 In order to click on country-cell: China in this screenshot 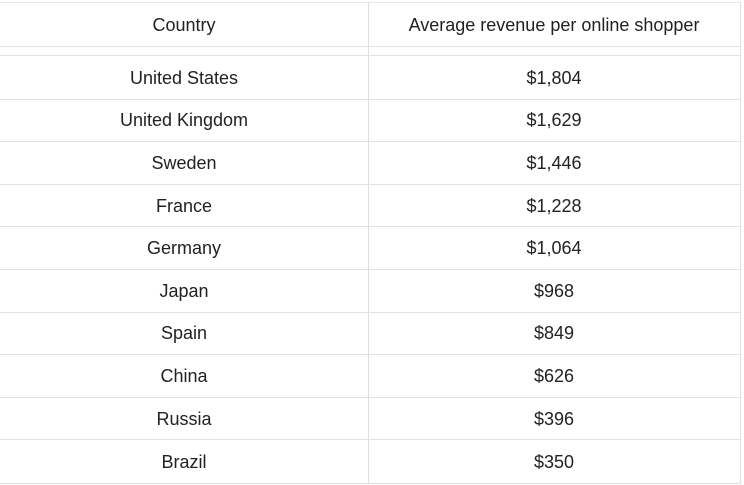, I will do `click(184, 375)`.